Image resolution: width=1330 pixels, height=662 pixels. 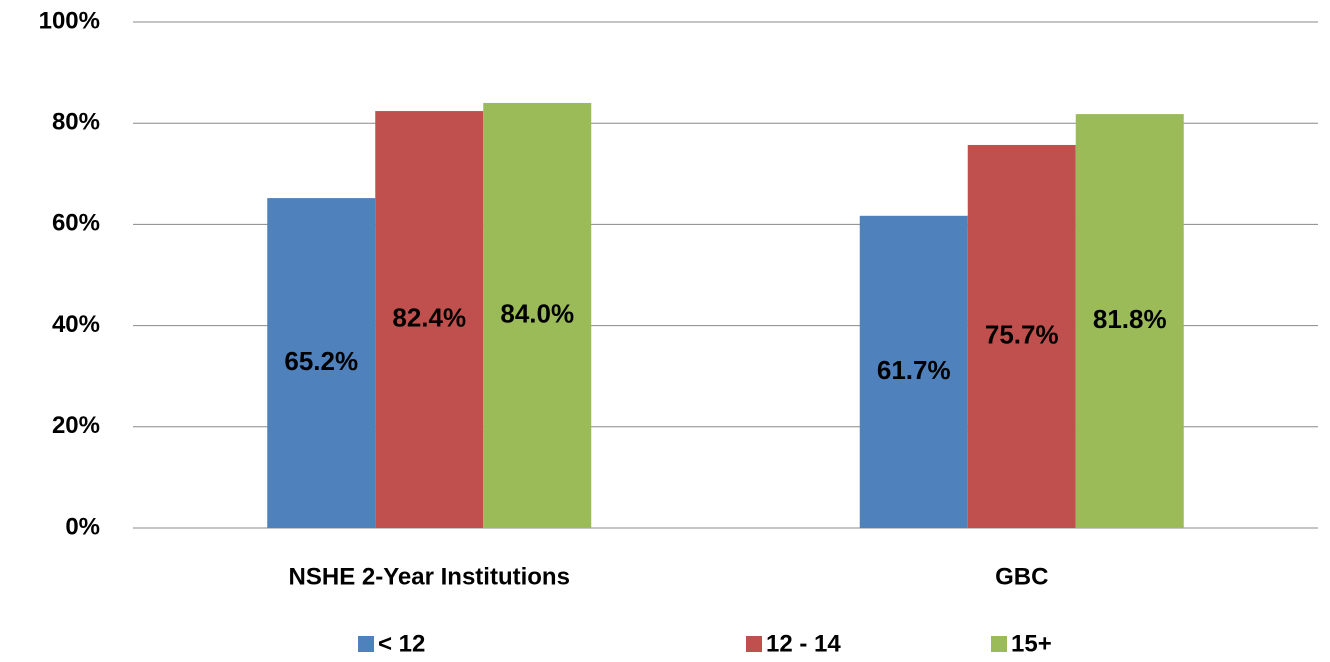 I want to click on data-label: 65.2%, so click(x=321, y=361).